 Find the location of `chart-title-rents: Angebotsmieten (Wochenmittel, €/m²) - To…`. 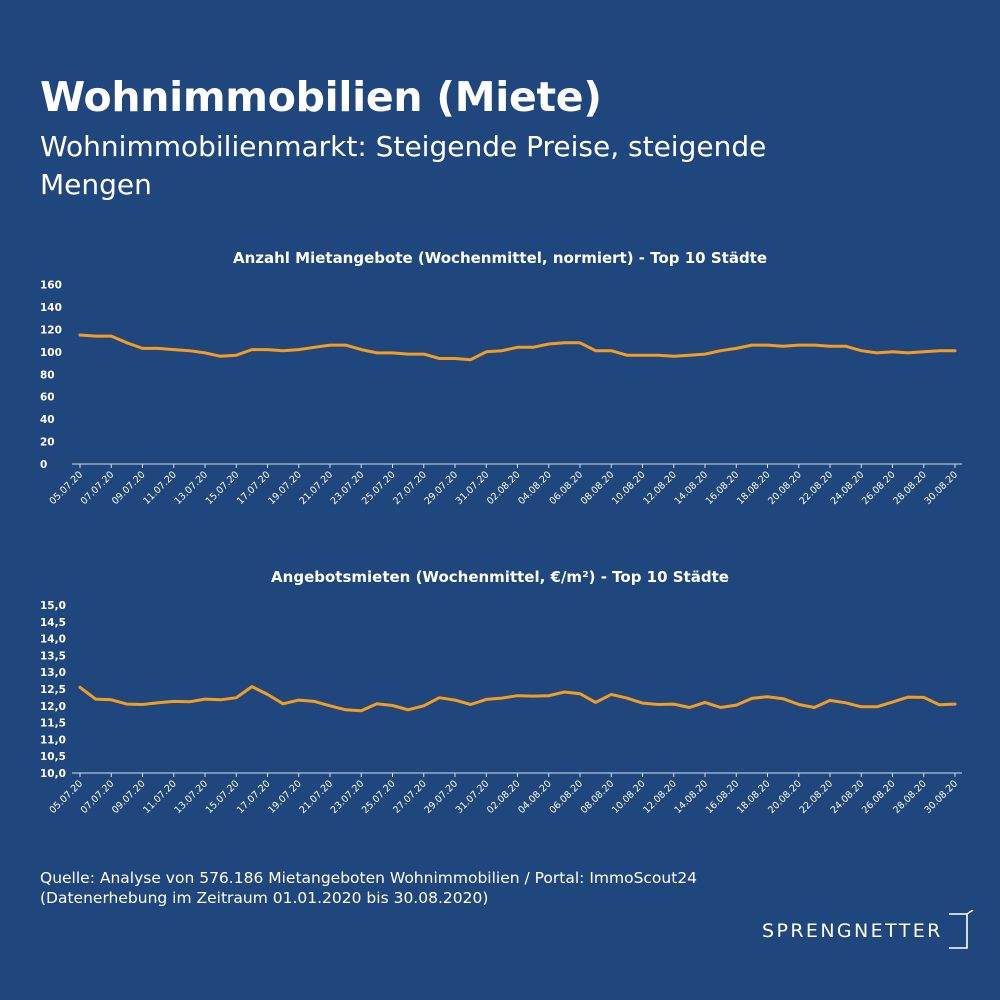

chart-title-rents: Angebotsmieten (Wochenmittel, €/m²) - To… is located at coordinates (500, 577).